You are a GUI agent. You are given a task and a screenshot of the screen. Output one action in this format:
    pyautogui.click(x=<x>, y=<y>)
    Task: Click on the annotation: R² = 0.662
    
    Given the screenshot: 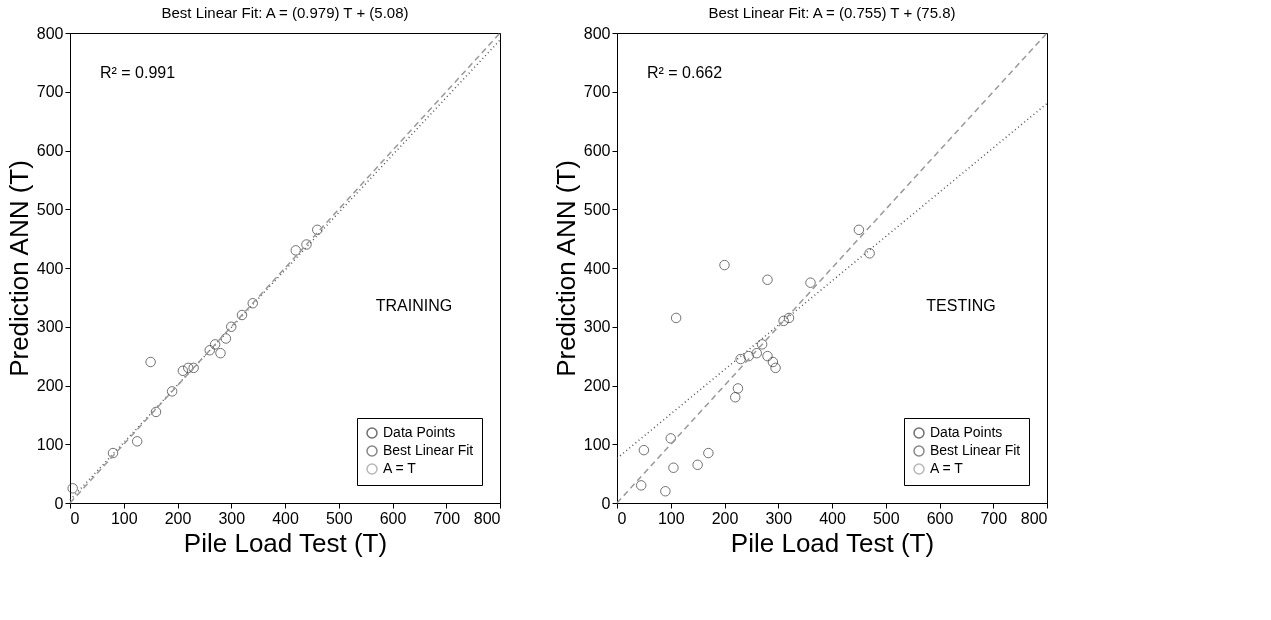 What is the action you would take?
    pyautogui.click(x=685, y=72)
    